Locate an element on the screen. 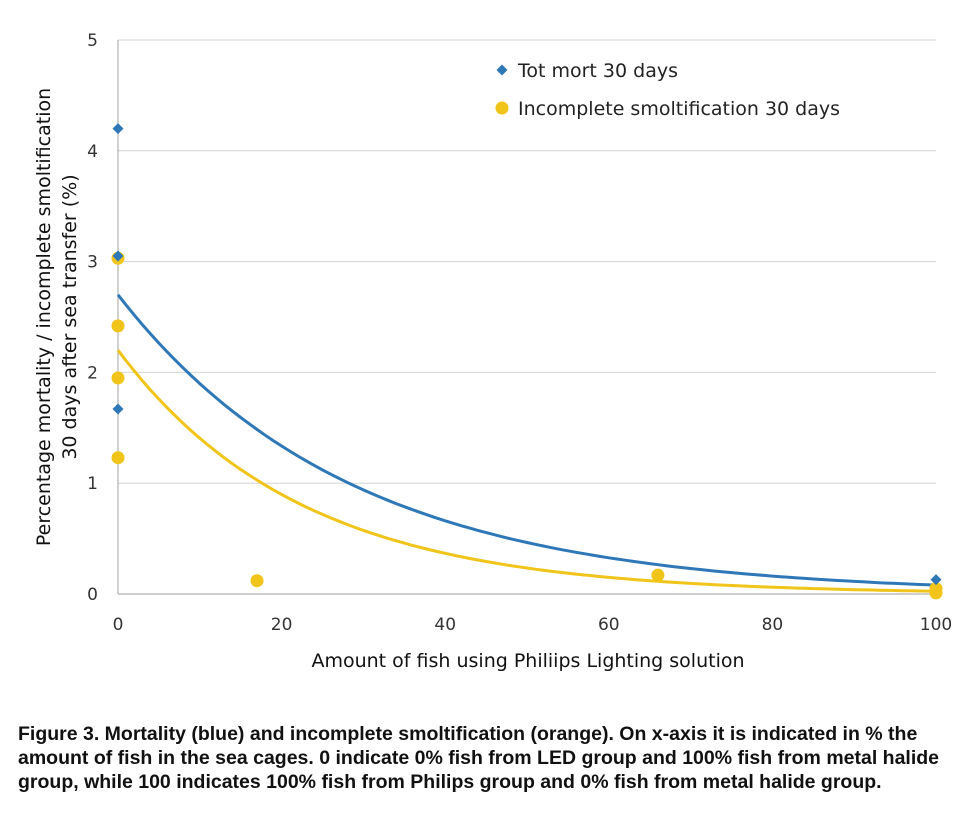 This screenshot has height=822, width=960. y-tick-3: 3 is located at coordinates (92, 263).